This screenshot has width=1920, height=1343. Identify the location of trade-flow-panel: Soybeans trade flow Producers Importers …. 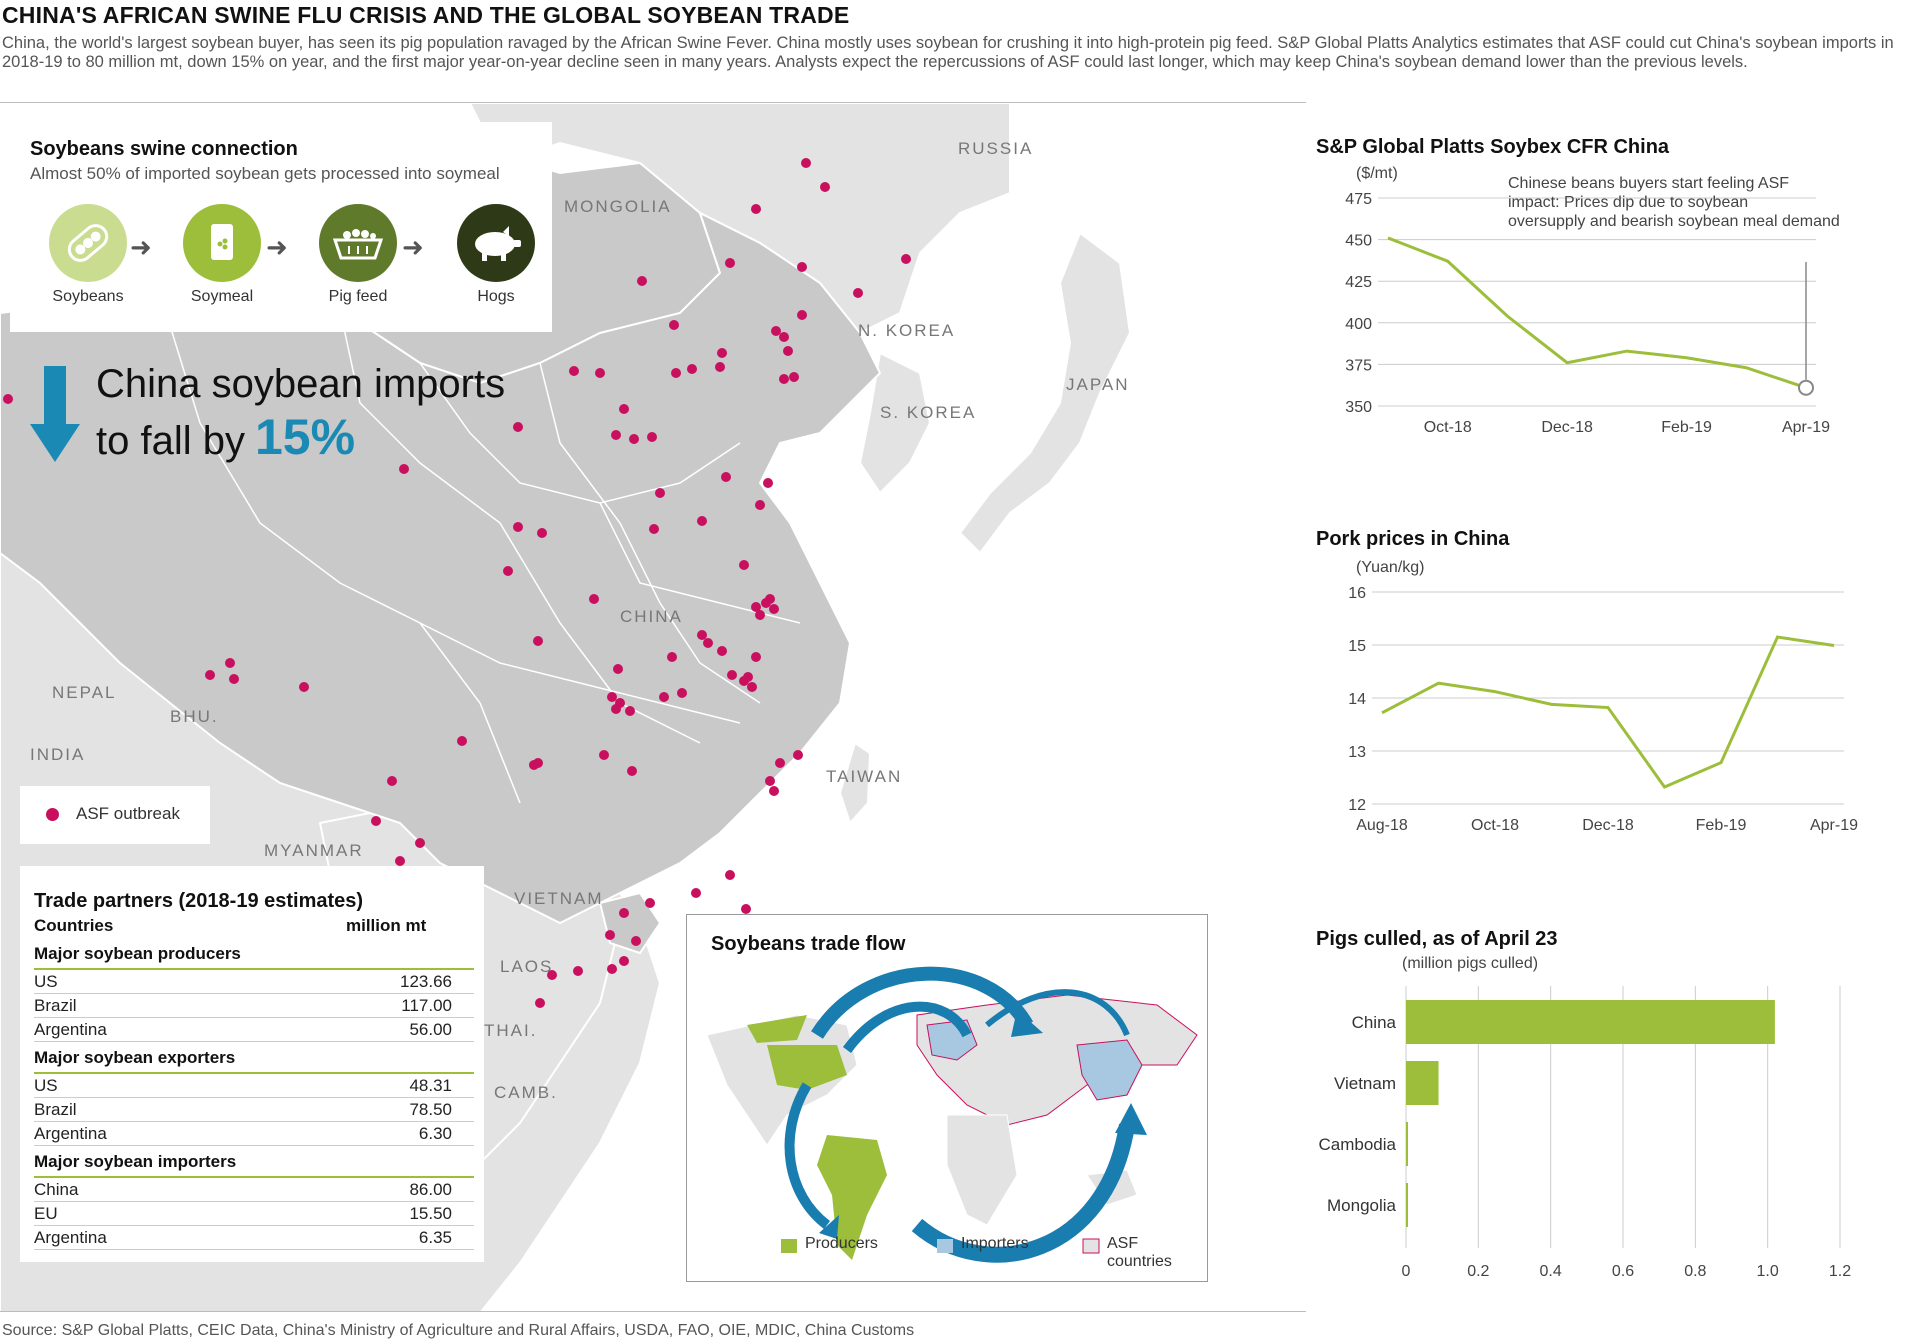
(947, 1098).